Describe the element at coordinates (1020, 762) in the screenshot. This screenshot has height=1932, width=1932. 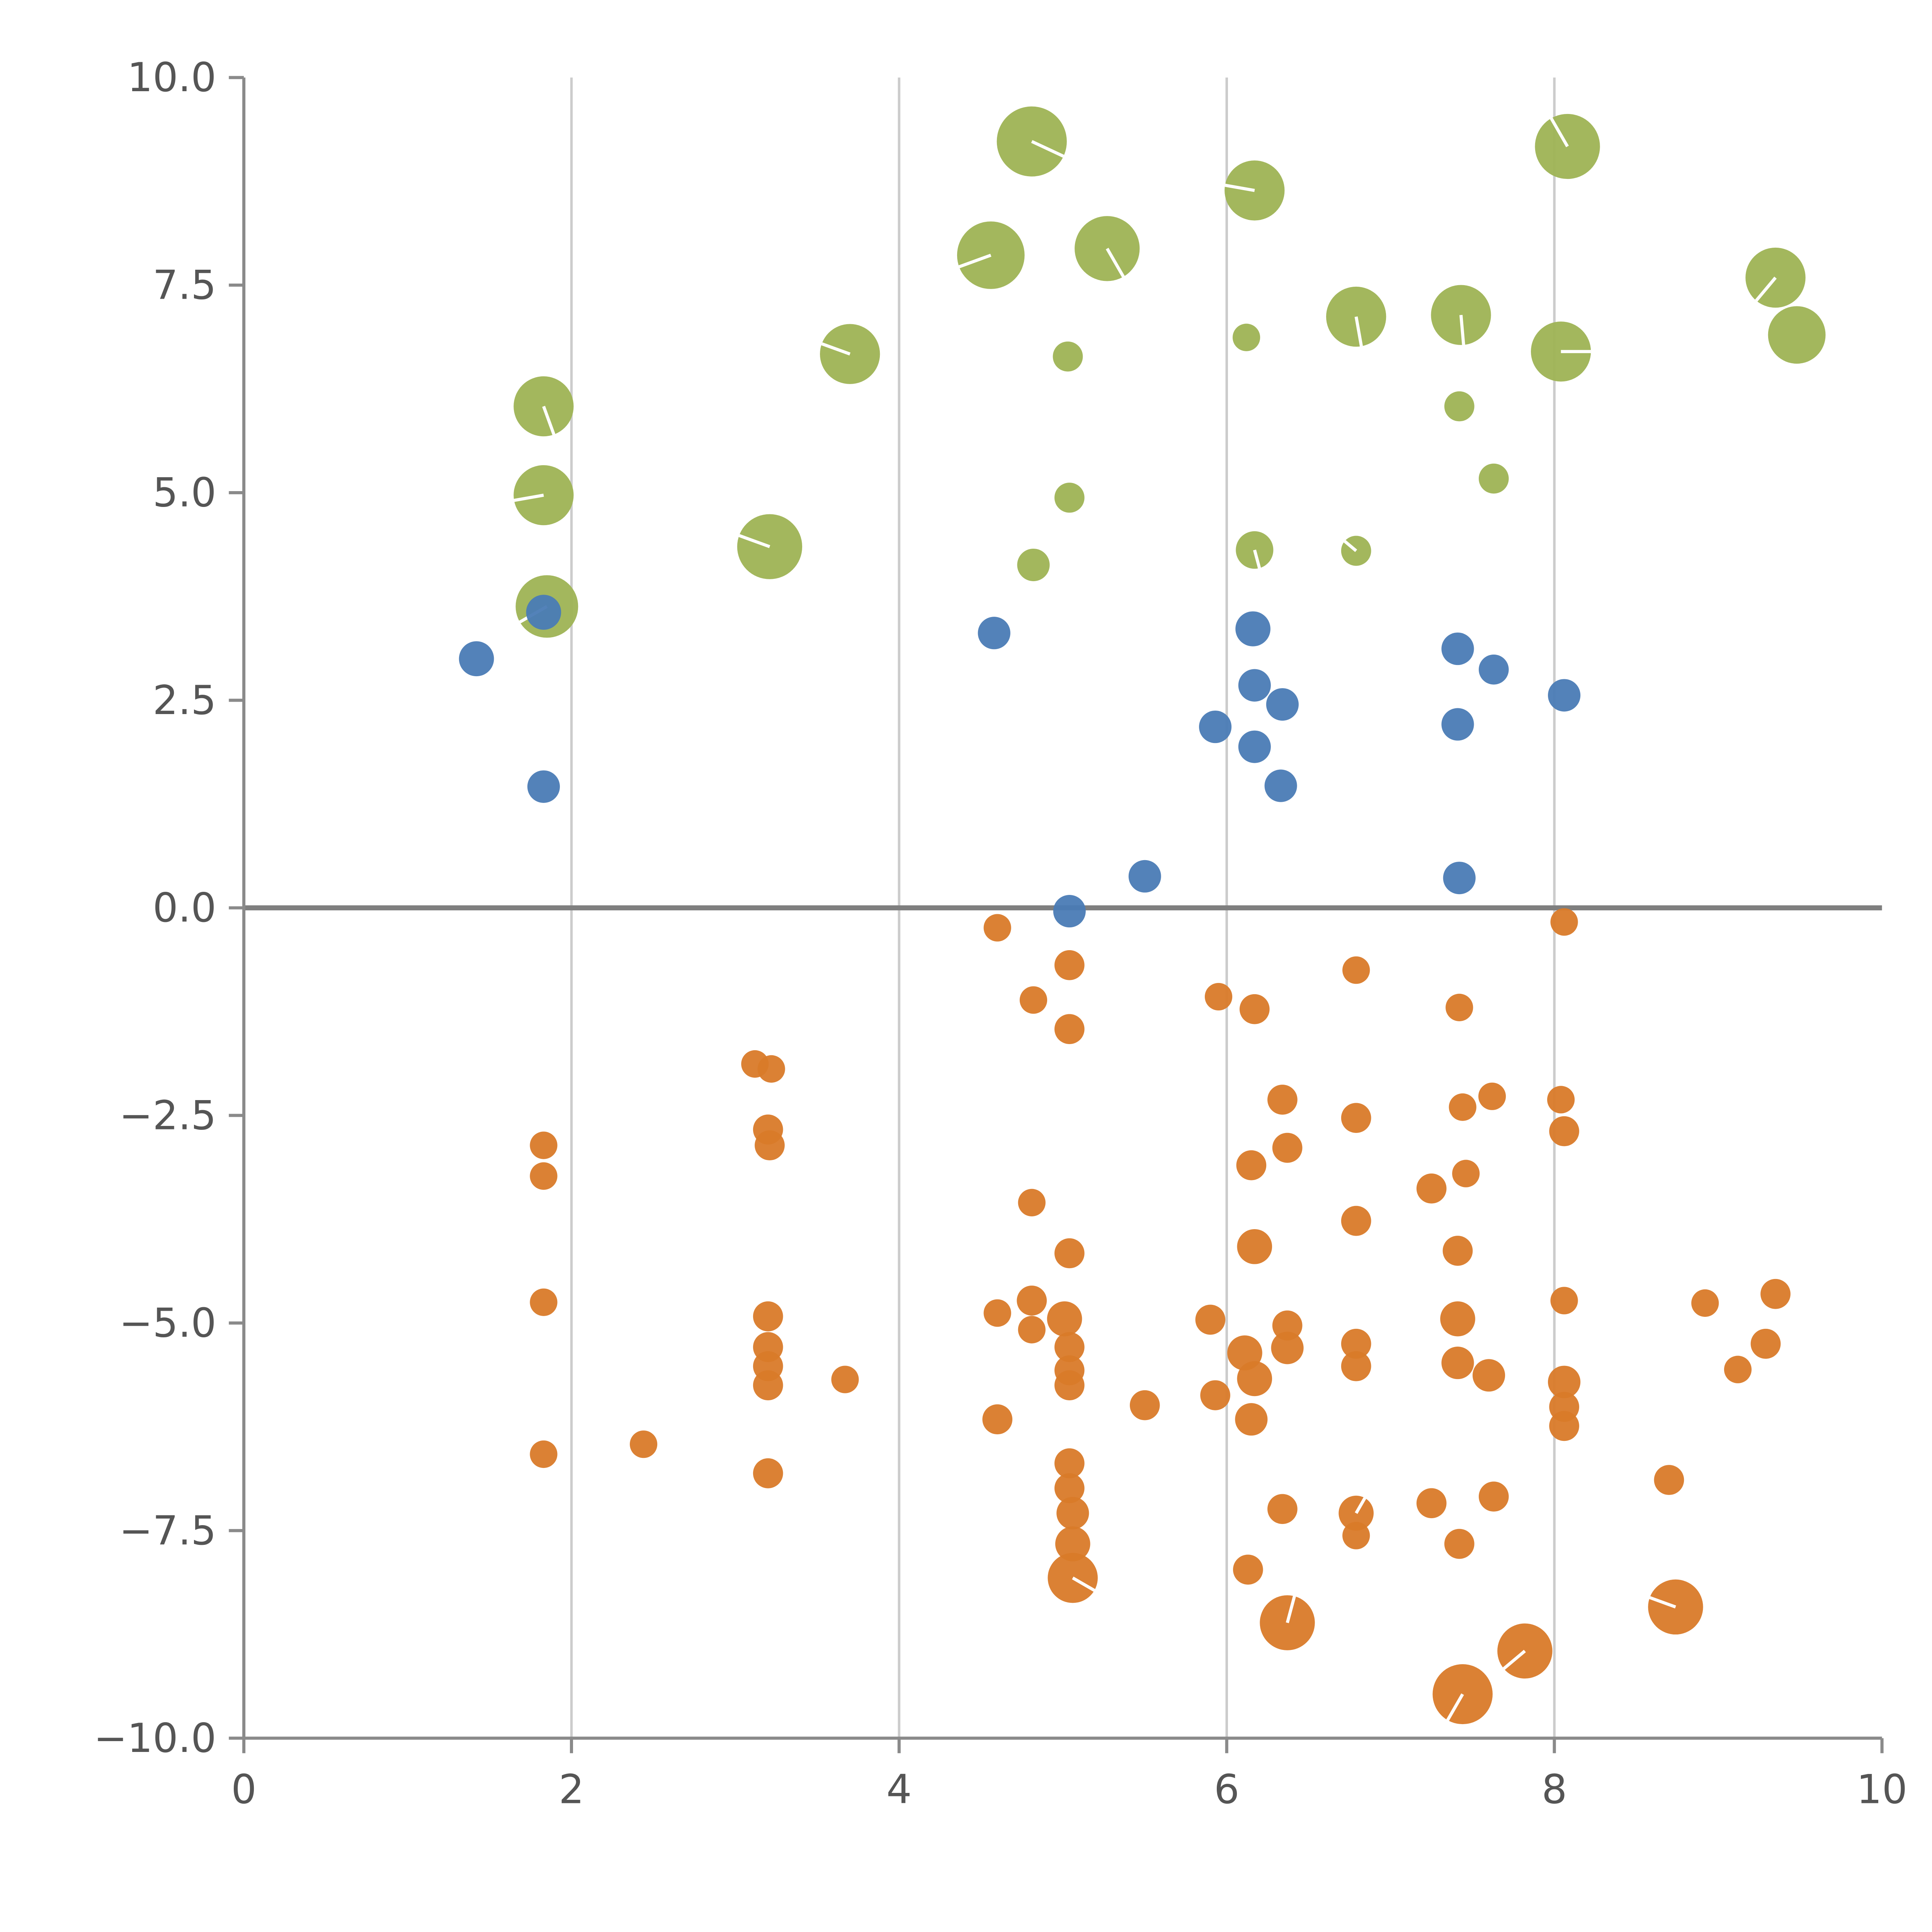
I see `series-blue` at that location.